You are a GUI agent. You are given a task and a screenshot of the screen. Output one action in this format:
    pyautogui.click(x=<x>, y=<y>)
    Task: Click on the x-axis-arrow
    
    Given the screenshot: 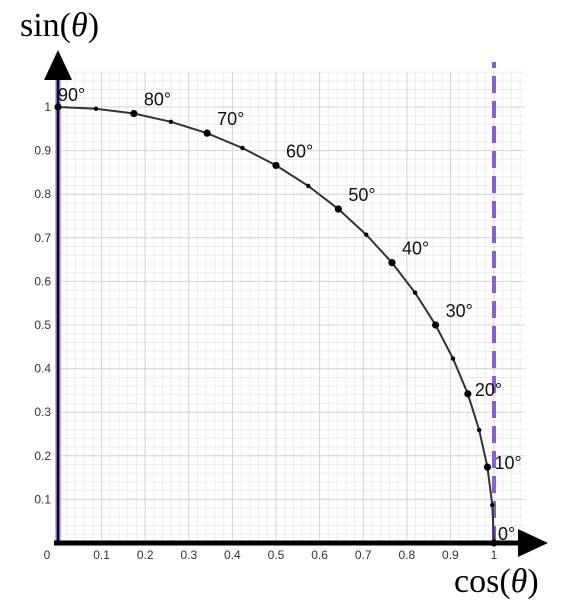 What is the action you would take?
    pyautogui.click(x=533, y=543)
    